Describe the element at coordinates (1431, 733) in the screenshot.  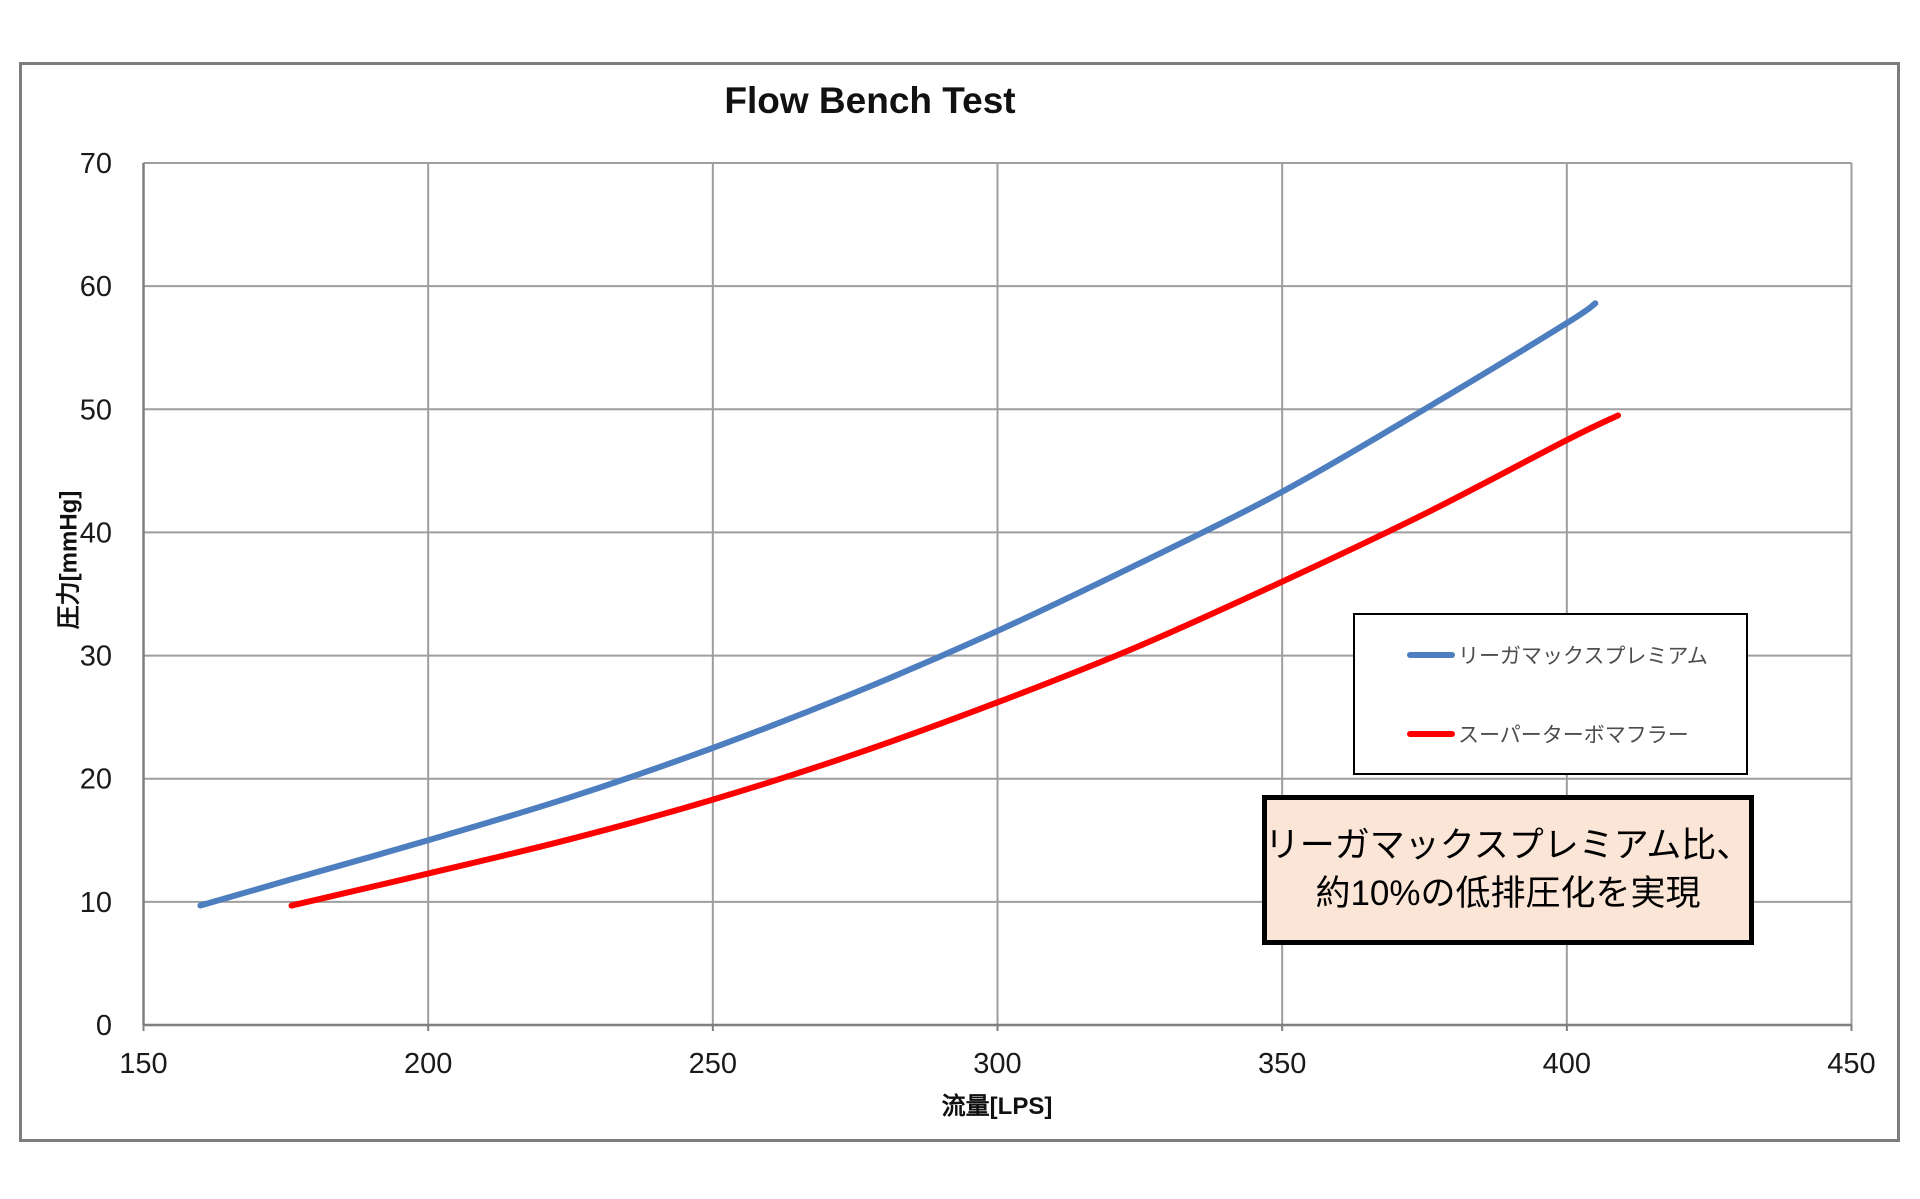
I see `legend-swatch-red-line-icon` at that location.